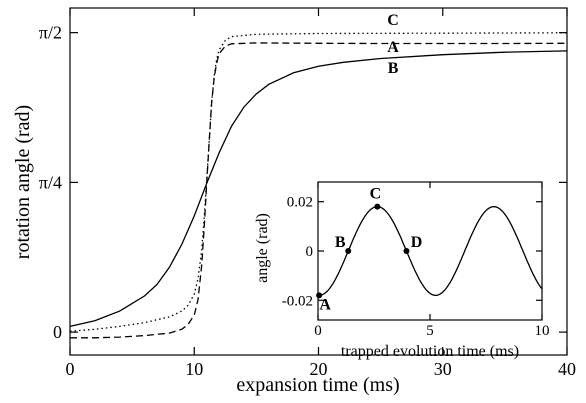 The height and width of the screenshot is (403, 586). What do you see at coordinates (317, 385) in the screenshot?
I see `main-x-axis-title: expansion time (ms)` at bounding box center [317, 385].